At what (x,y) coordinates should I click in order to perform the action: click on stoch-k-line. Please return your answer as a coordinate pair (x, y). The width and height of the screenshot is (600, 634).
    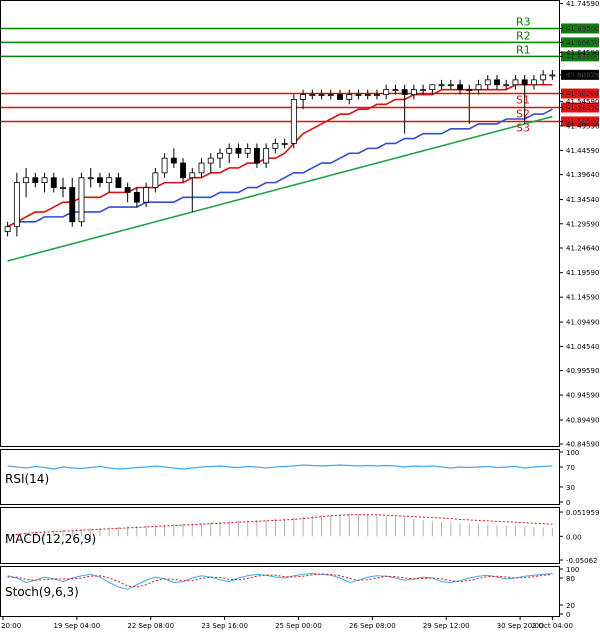
    Looking at the image, I should click on (280, 581).